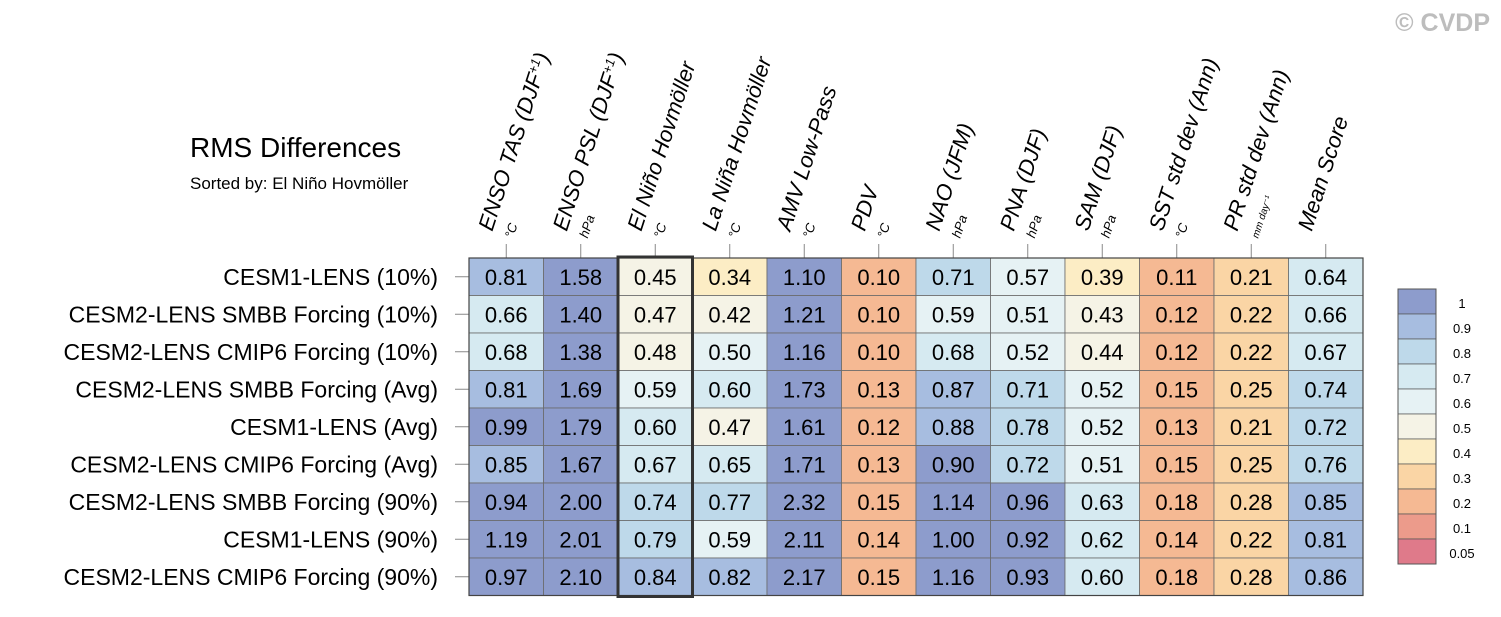  I want to click on chart-subtitle: Sorted by: El Niño Hovmöller, so click(299, 183).